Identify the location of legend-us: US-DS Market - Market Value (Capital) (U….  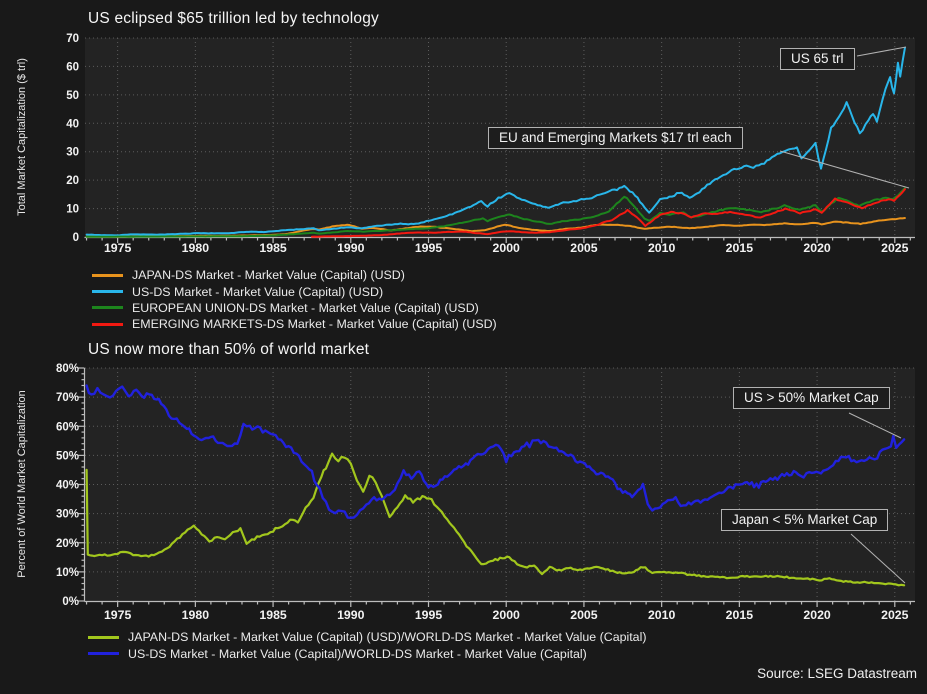
(294, 291).